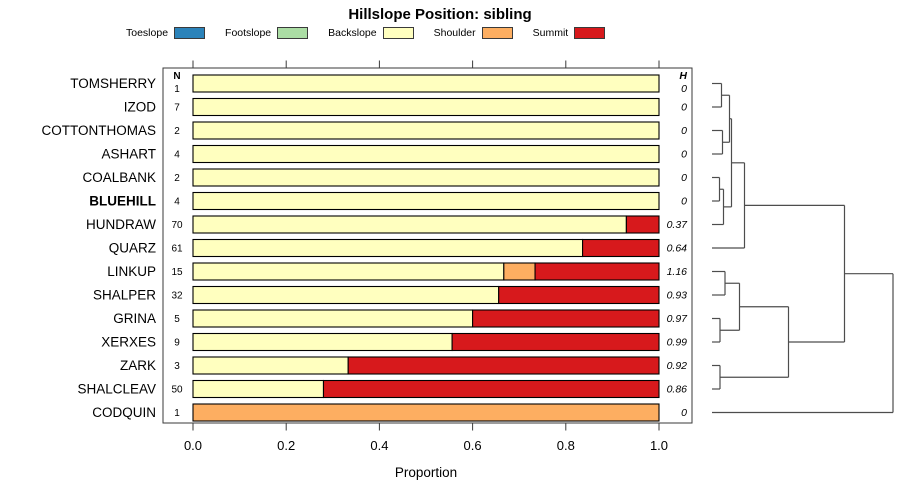 This screenshot has width=900, height=500. I want to click on row-label: LINKUP, so click(131, 271).